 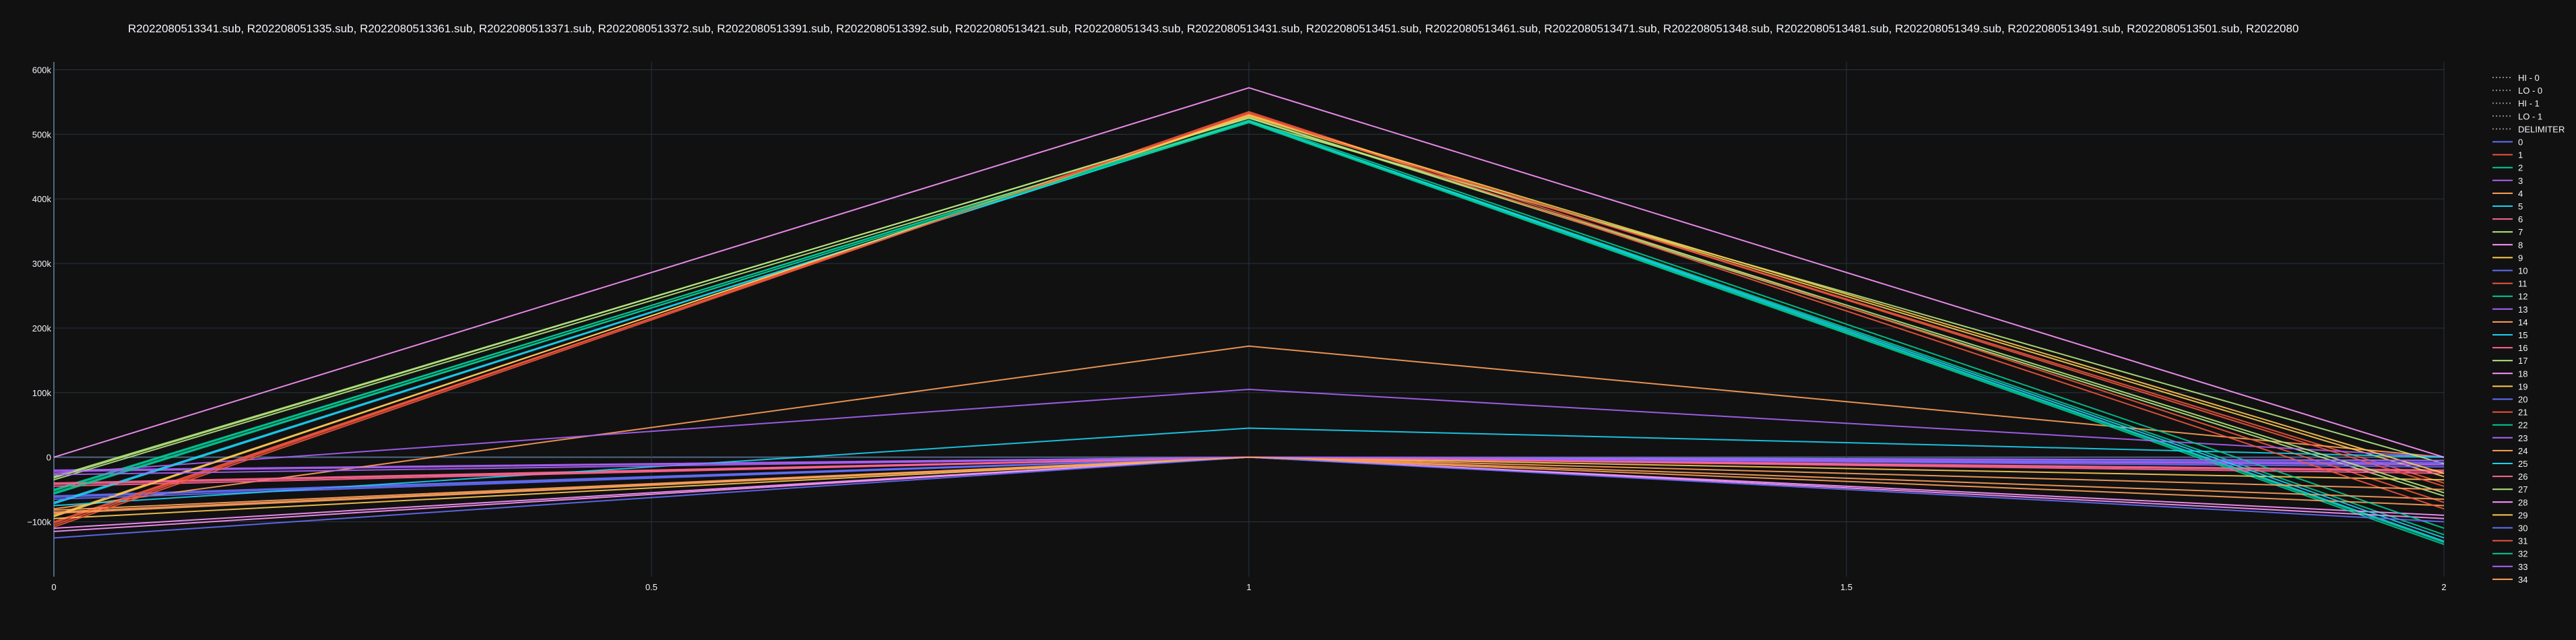 I want to click on legend-label: 32, so click(x=2523, y=554).